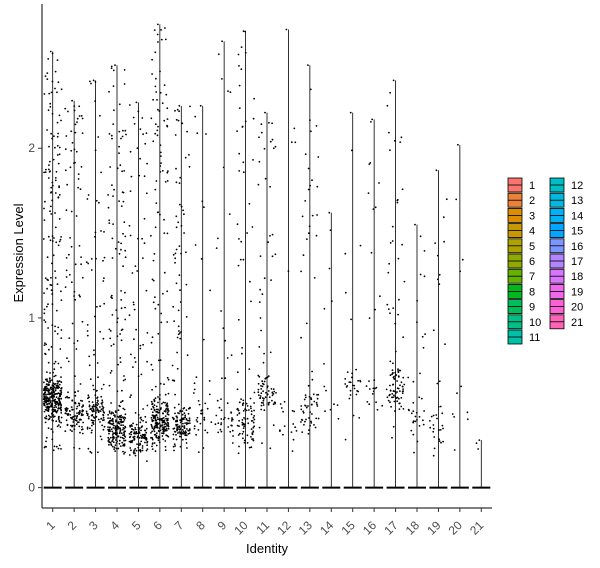 This screenshot has height=568, width=600. Describe the element at coordinates (93, 525) in the screenshot. I see `x-tick-label: 3` at that location.